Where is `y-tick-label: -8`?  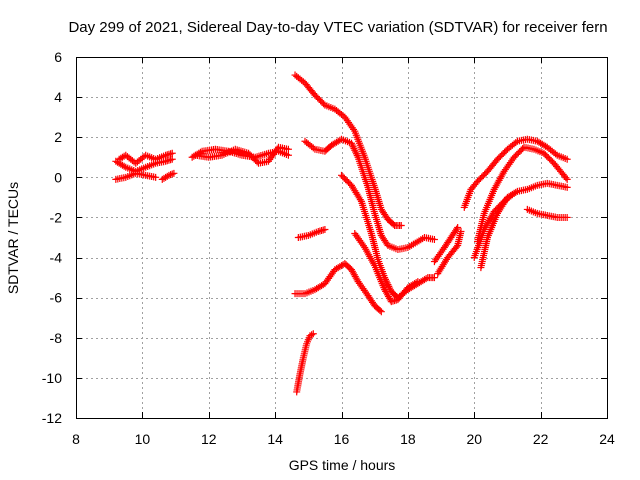 y-tick-label: -8 is located at coordinates (56, 338).